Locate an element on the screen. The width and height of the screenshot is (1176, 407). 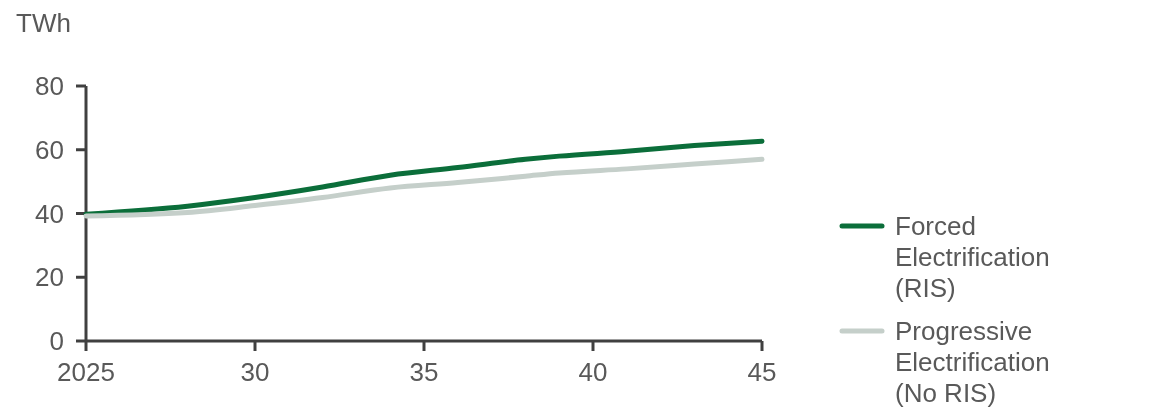
y-tick-label: 20 is located at coordinates (49, 277).